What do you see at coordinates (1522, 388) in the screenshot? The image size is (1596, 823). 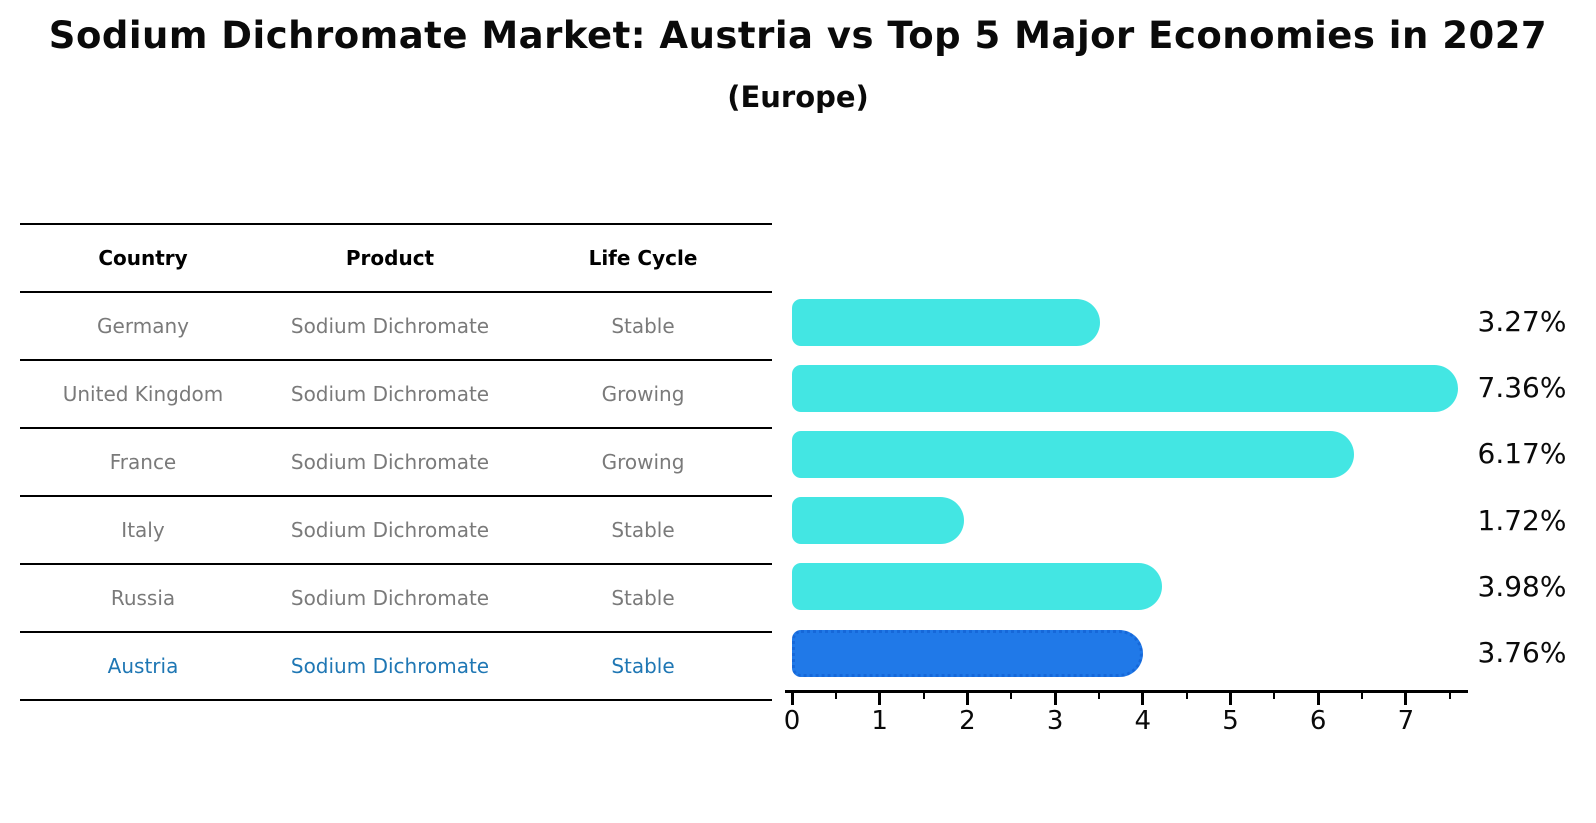 I see `value-label: 7.36%` at bounding box center [1522, 388].